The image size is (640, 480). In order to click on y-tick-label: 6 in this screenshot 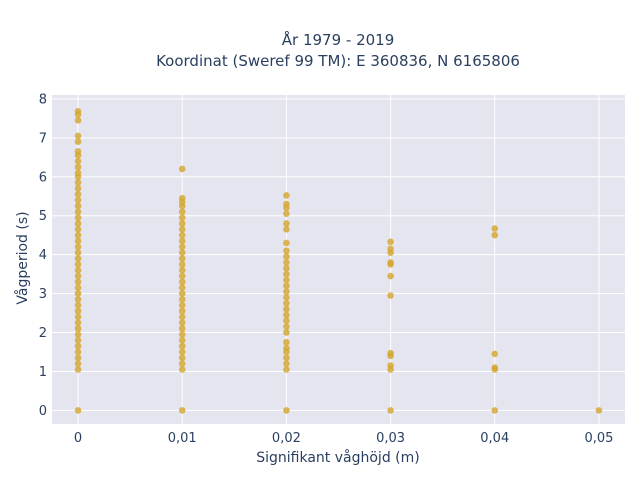, I will do `click(43, 177)`.